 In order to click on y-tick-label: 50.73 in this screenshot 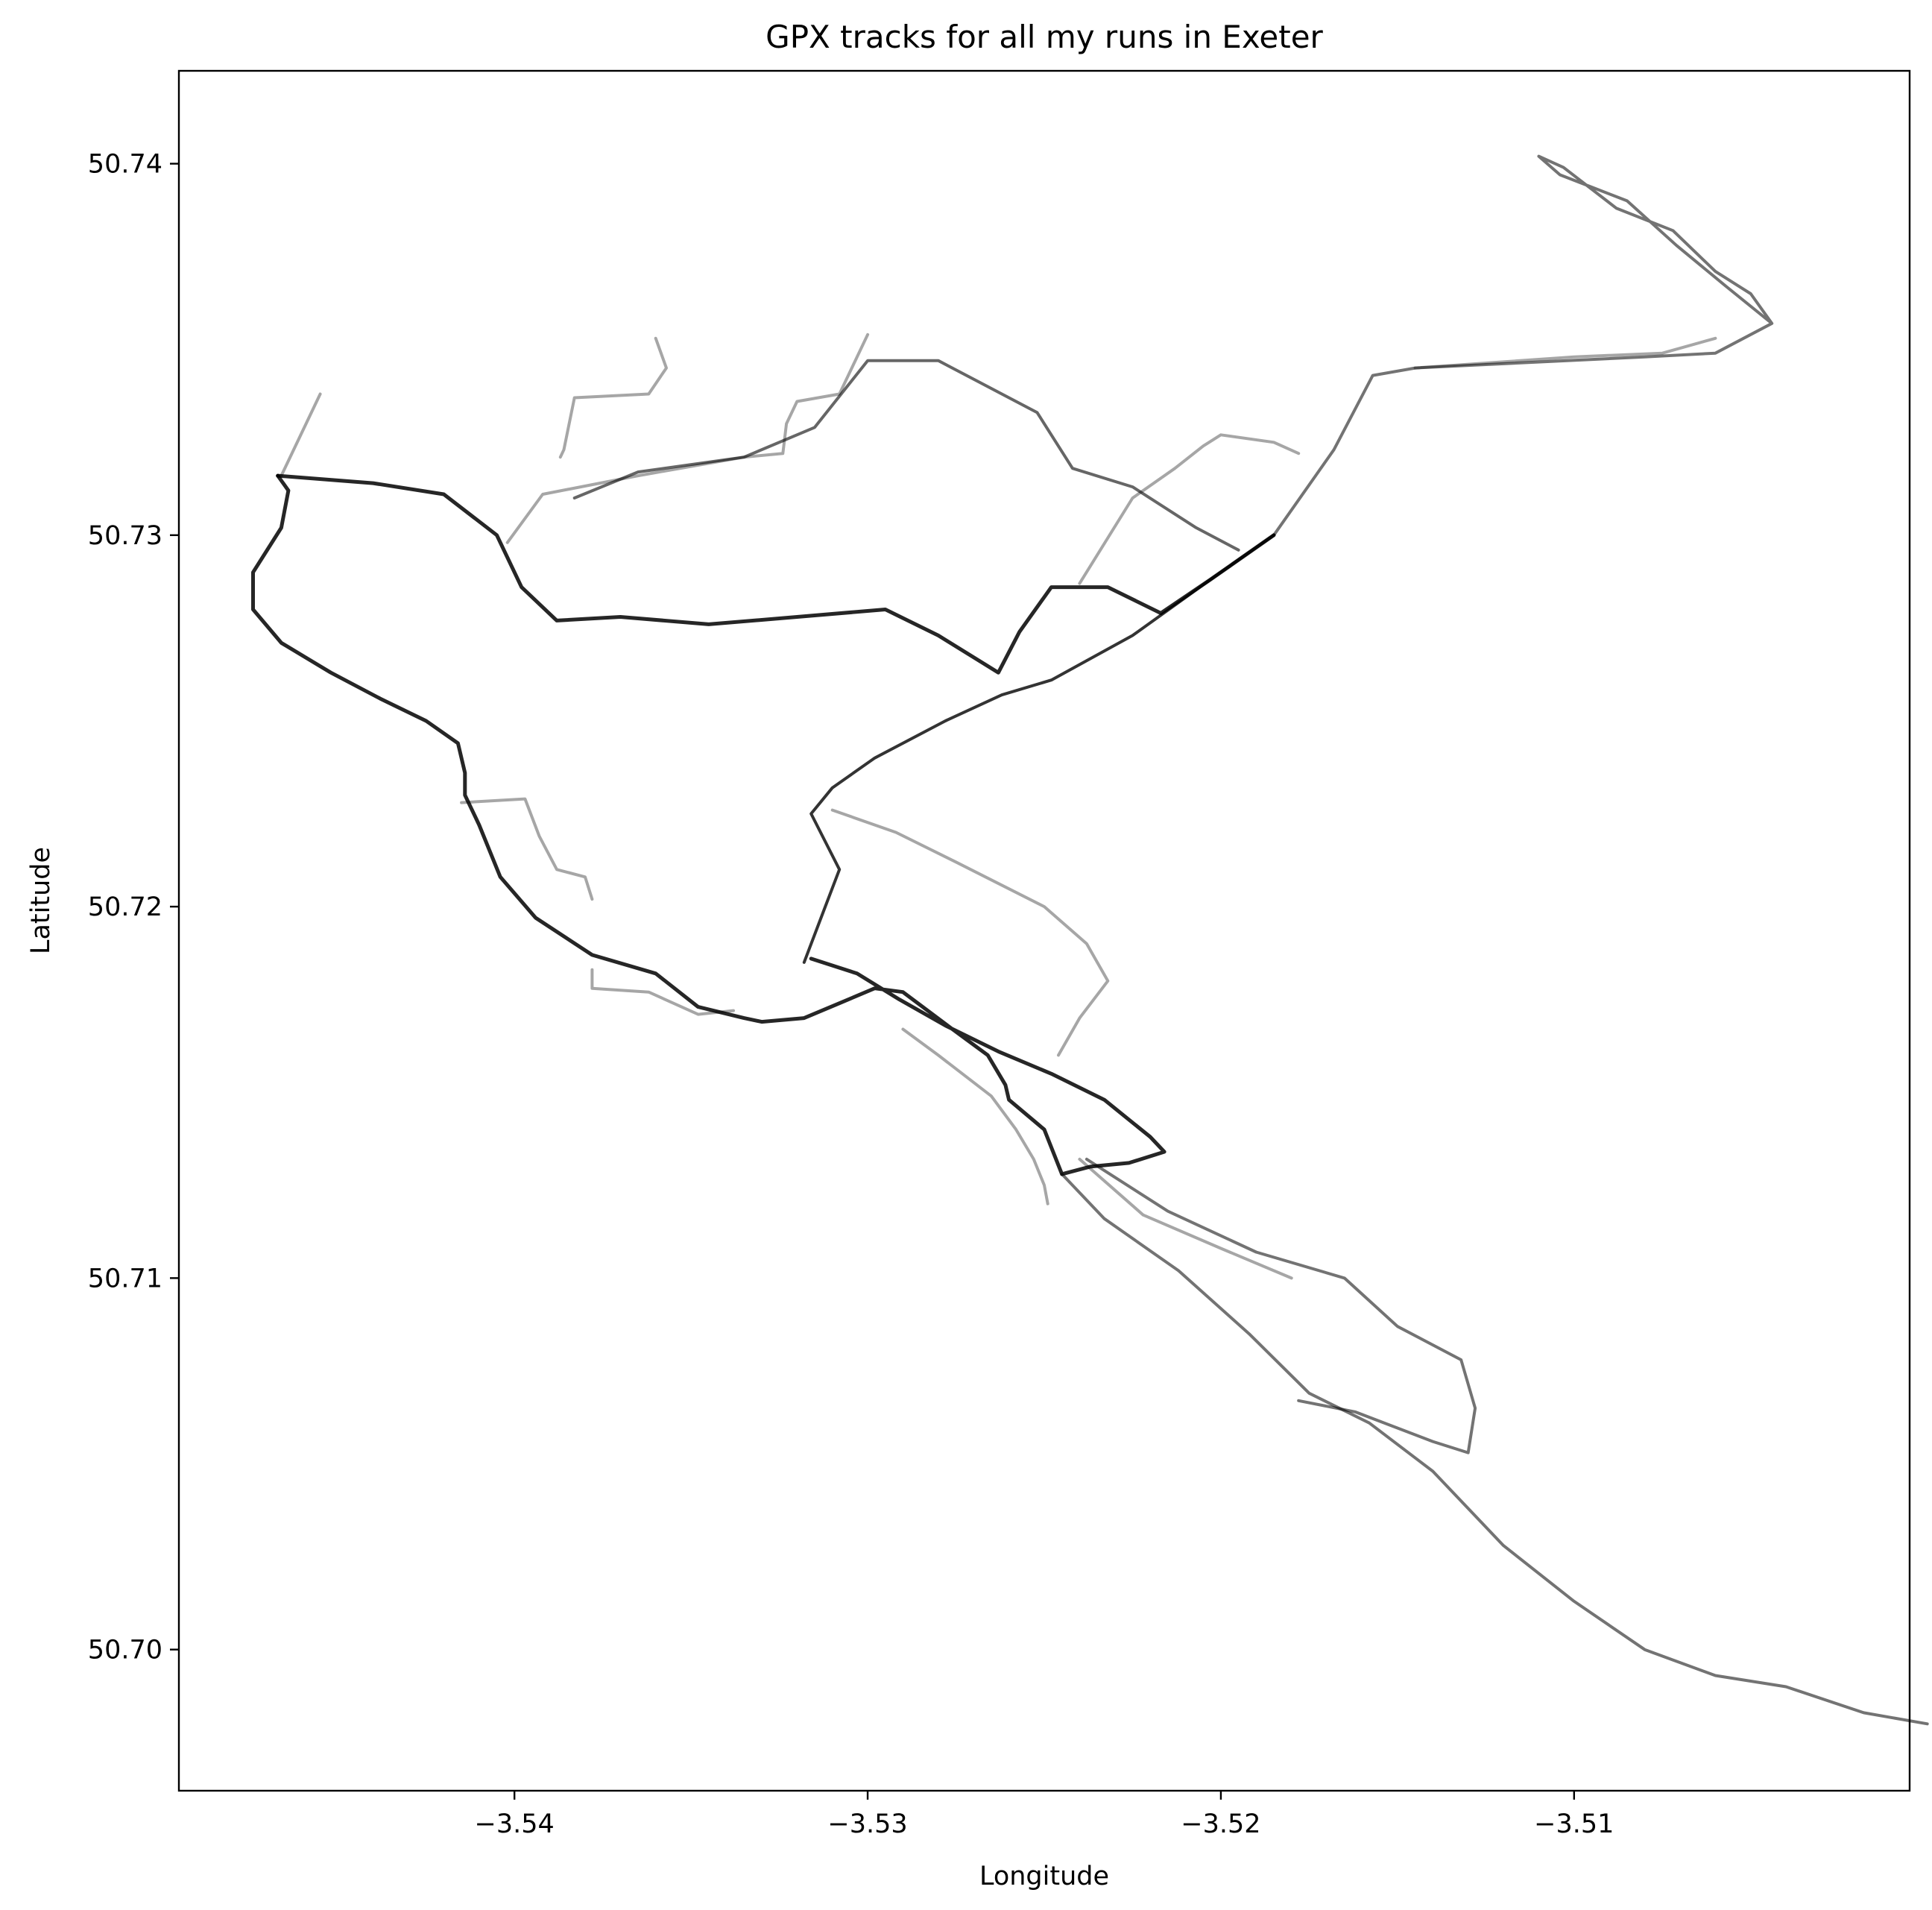, I will do `click(125, 536)`.